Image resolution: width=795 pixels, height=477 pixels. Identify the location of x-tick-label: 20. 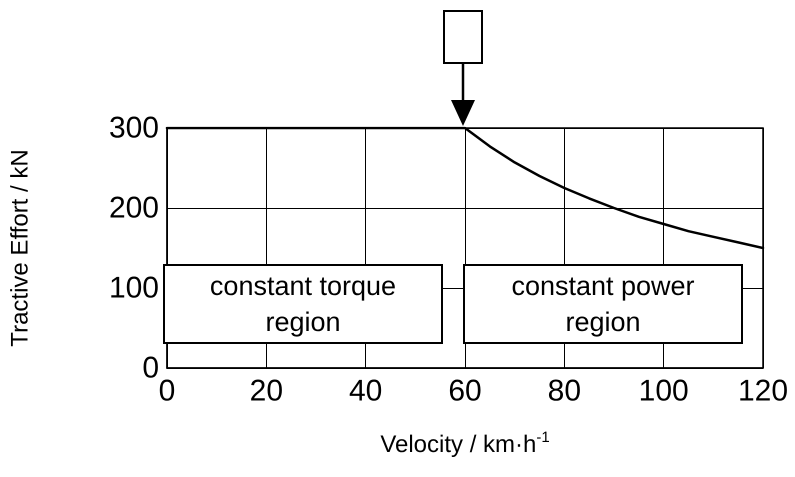
(267, 391).